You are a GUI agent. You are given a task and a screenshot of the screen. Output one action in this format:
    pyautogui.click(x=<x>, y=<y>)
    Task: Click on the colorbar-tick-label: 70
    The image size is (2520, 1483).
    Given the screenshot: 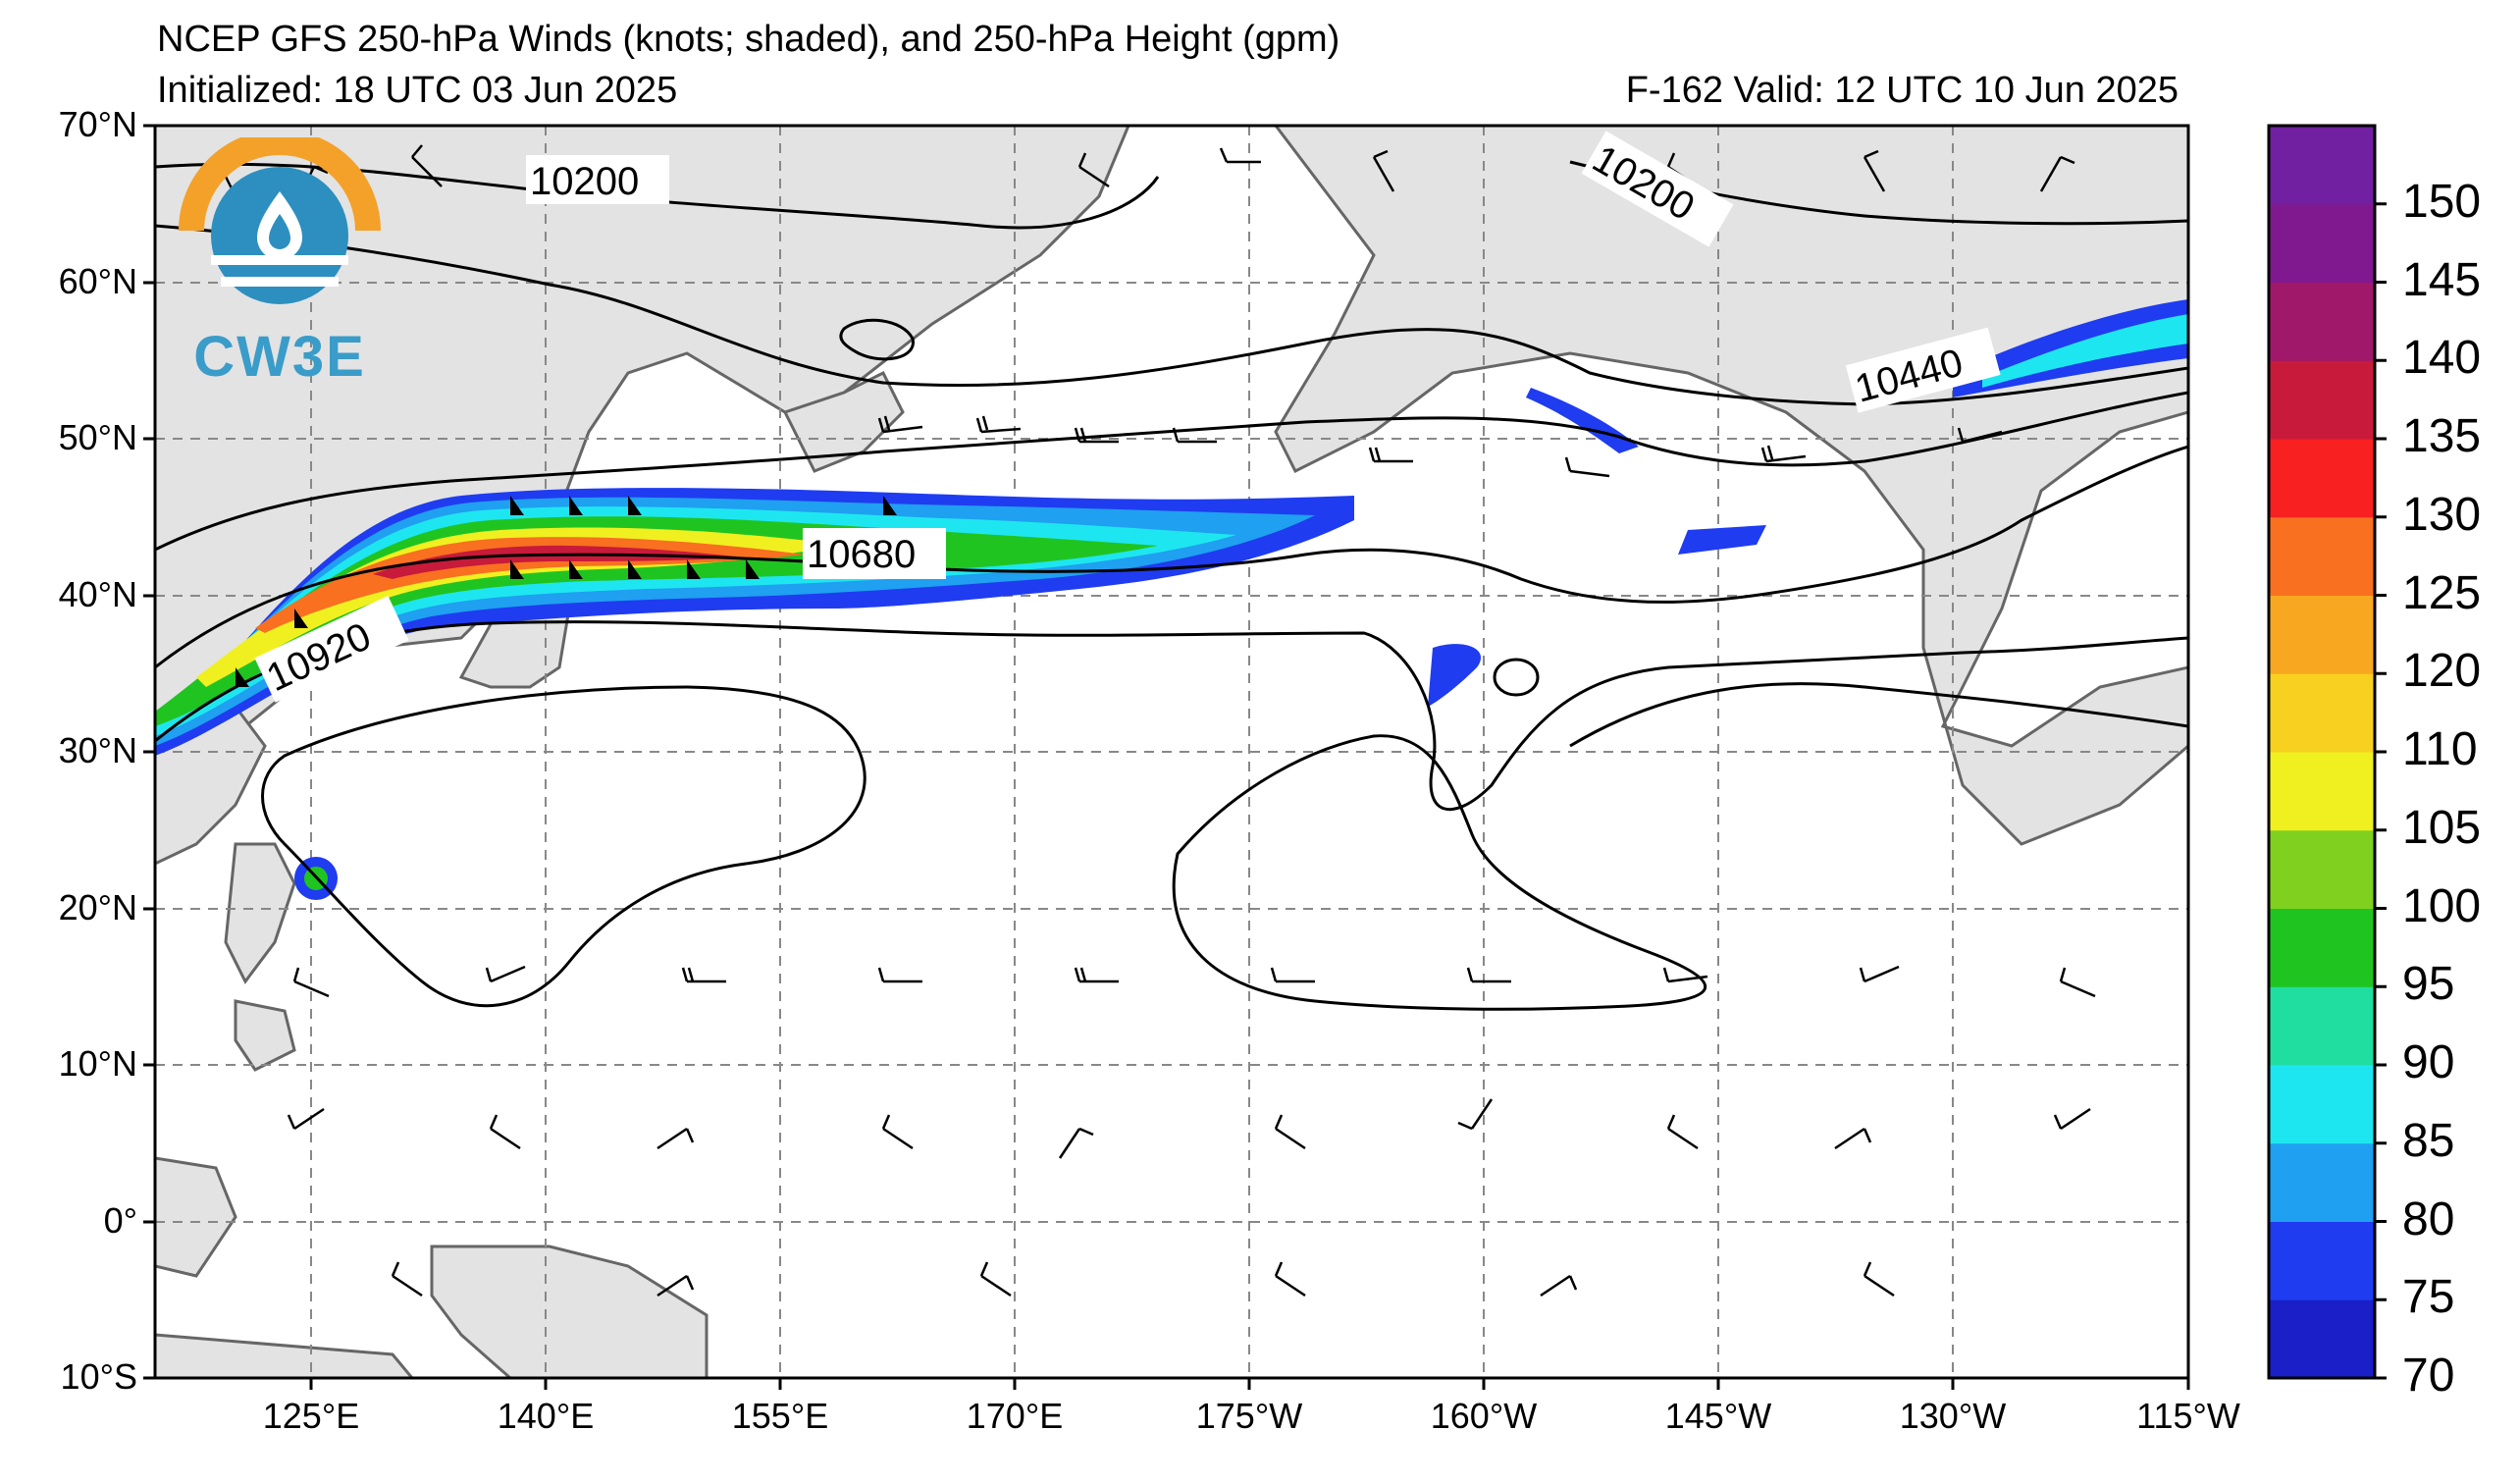 What is the action you would take?
    pyautogui.click(x=2428, y=1376)
    